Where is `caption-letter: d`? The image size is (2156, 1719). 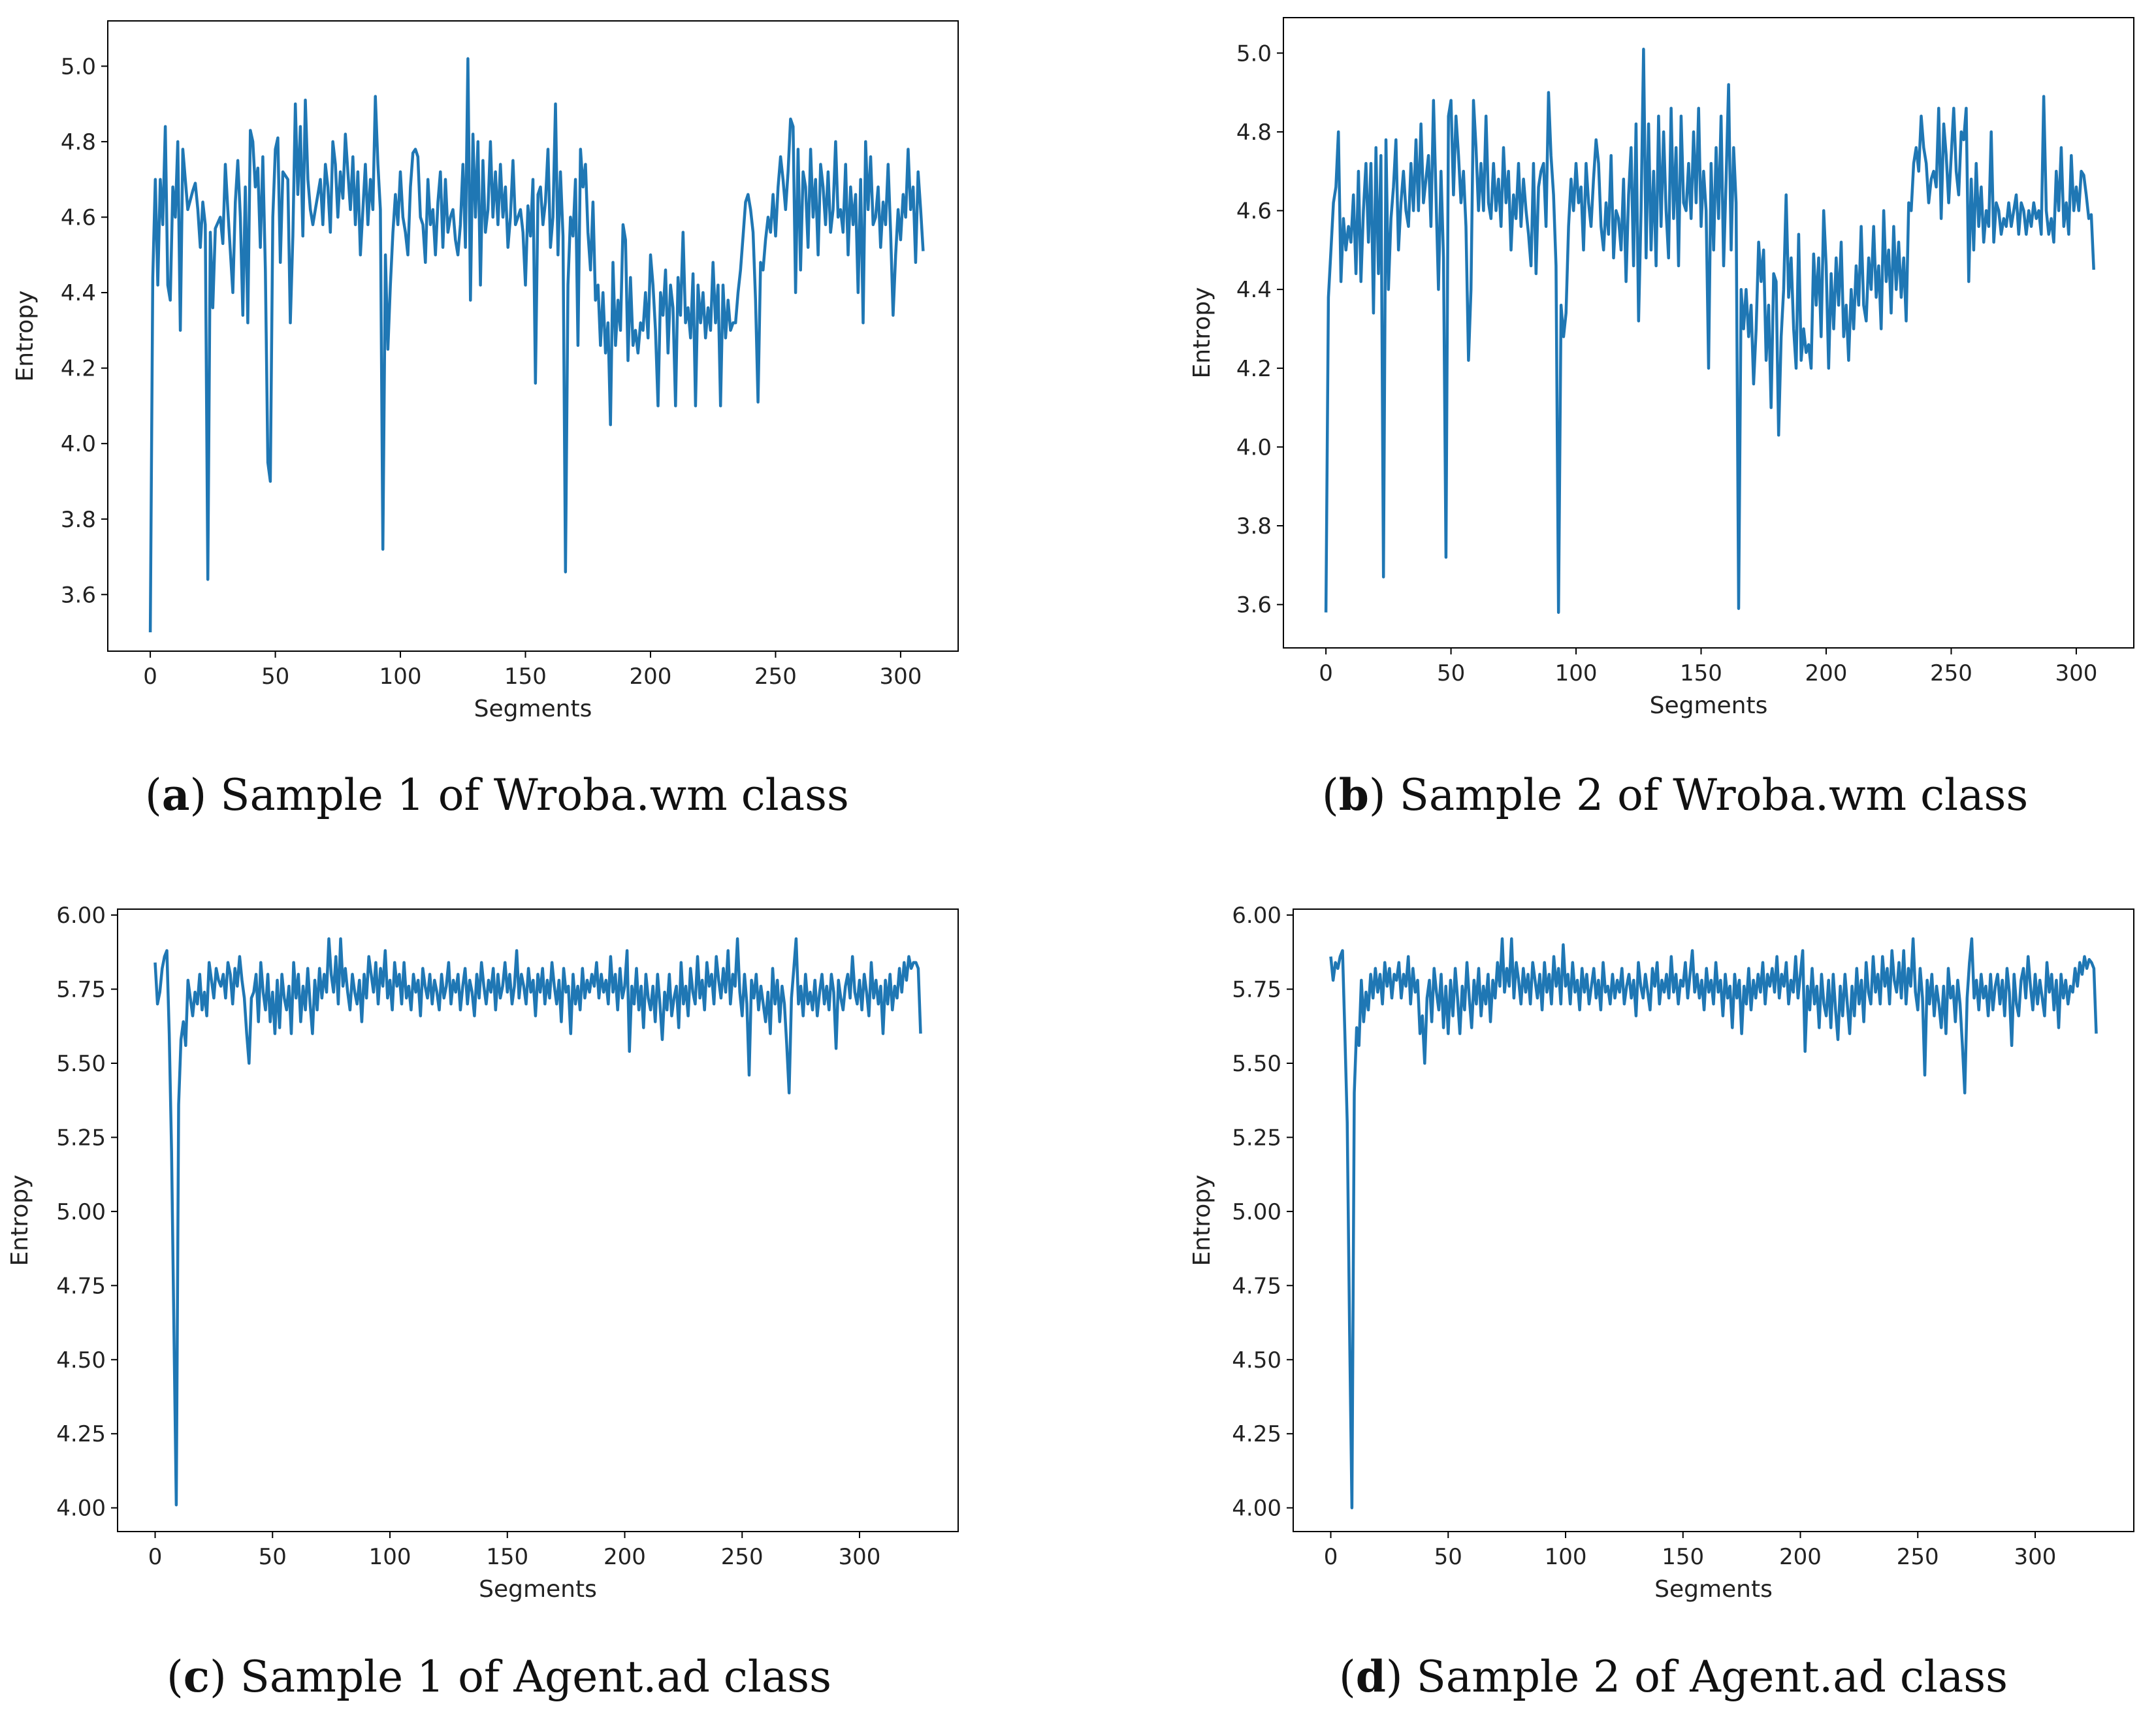
caption-letter: d is located at coordinates (1371, 1677).